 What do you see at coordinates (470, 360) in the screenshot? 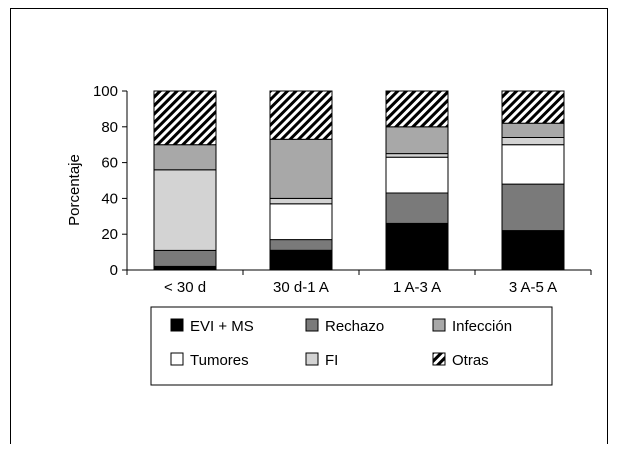
I see `legend-label: Otras` at bounding box center [470, 360].